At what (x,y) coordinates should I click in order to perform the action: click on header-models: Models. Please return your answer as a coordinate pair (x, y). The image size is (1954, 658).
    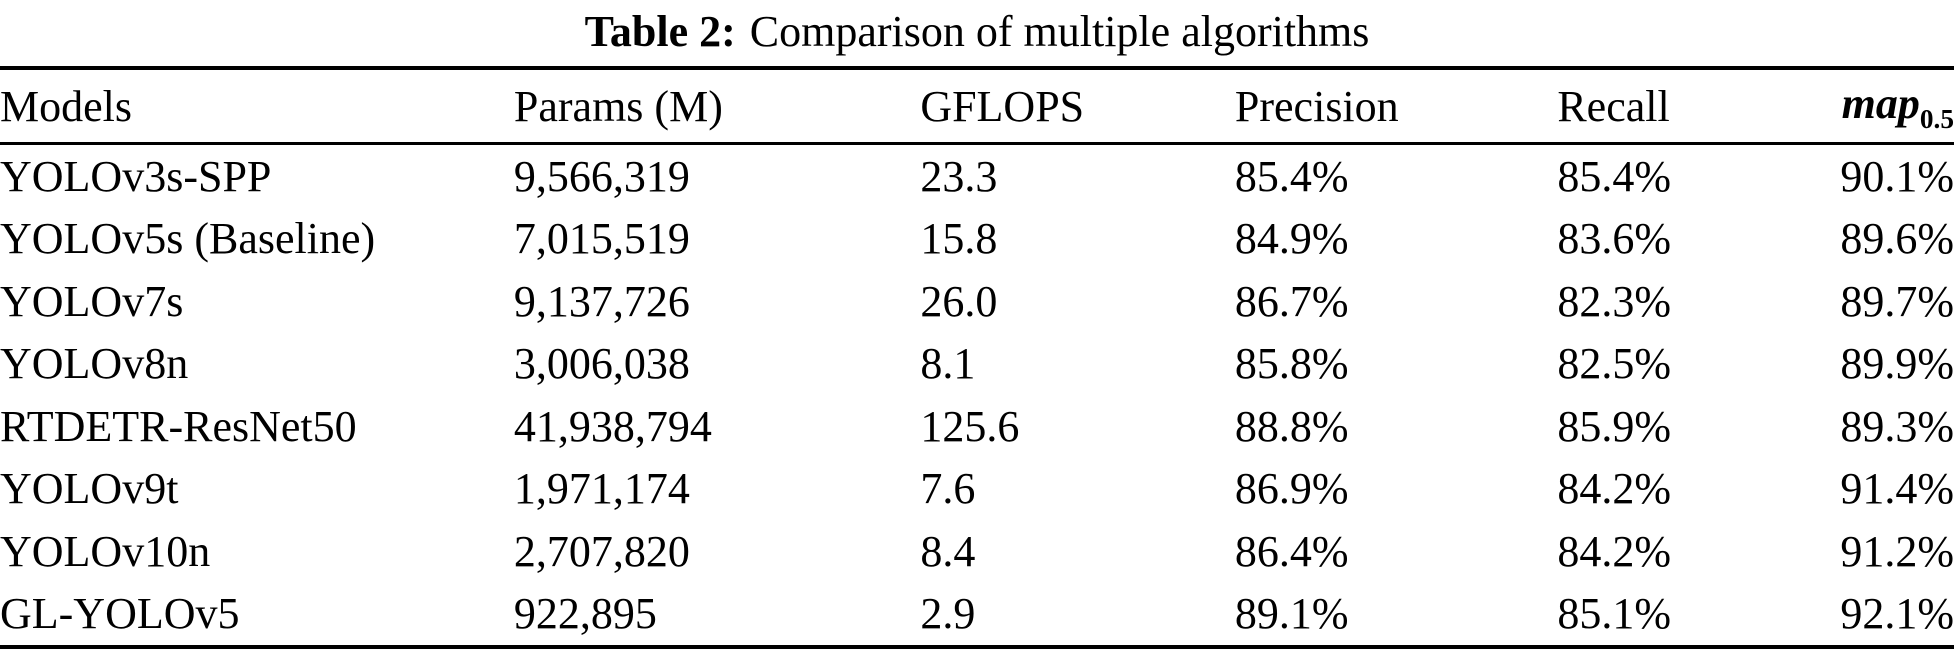
    Looking at the image, I should click on (257, 106).